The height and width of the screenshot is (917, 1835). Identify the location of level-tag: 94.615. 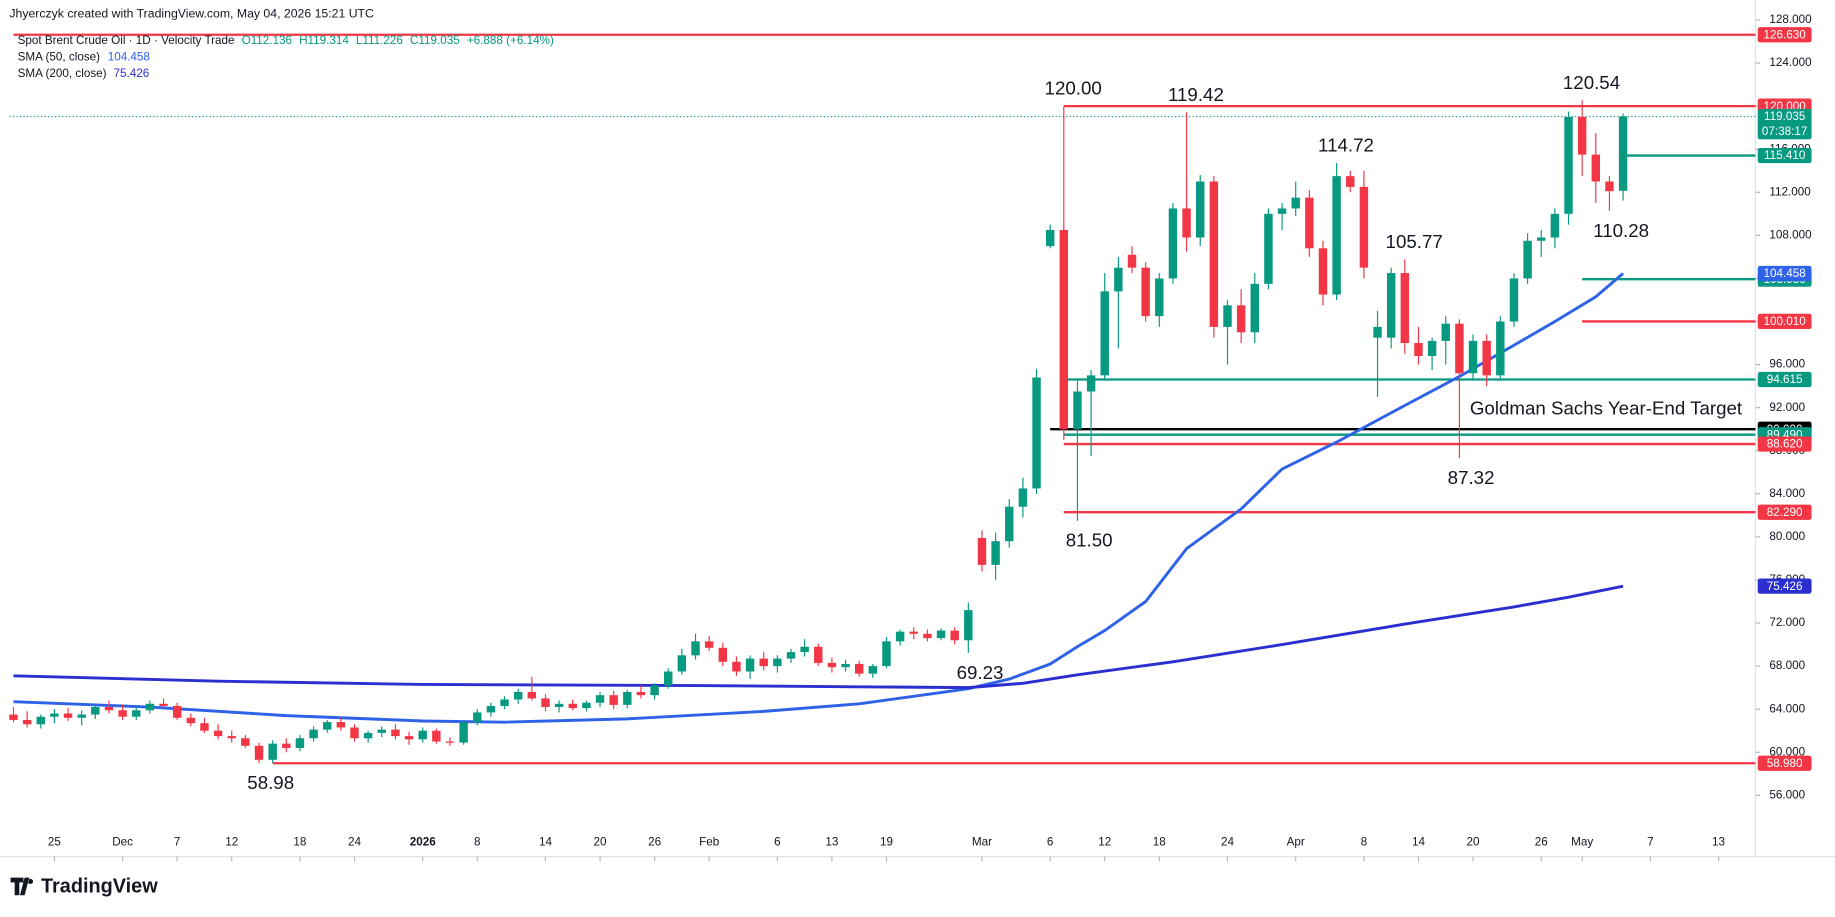
(1785, 379).